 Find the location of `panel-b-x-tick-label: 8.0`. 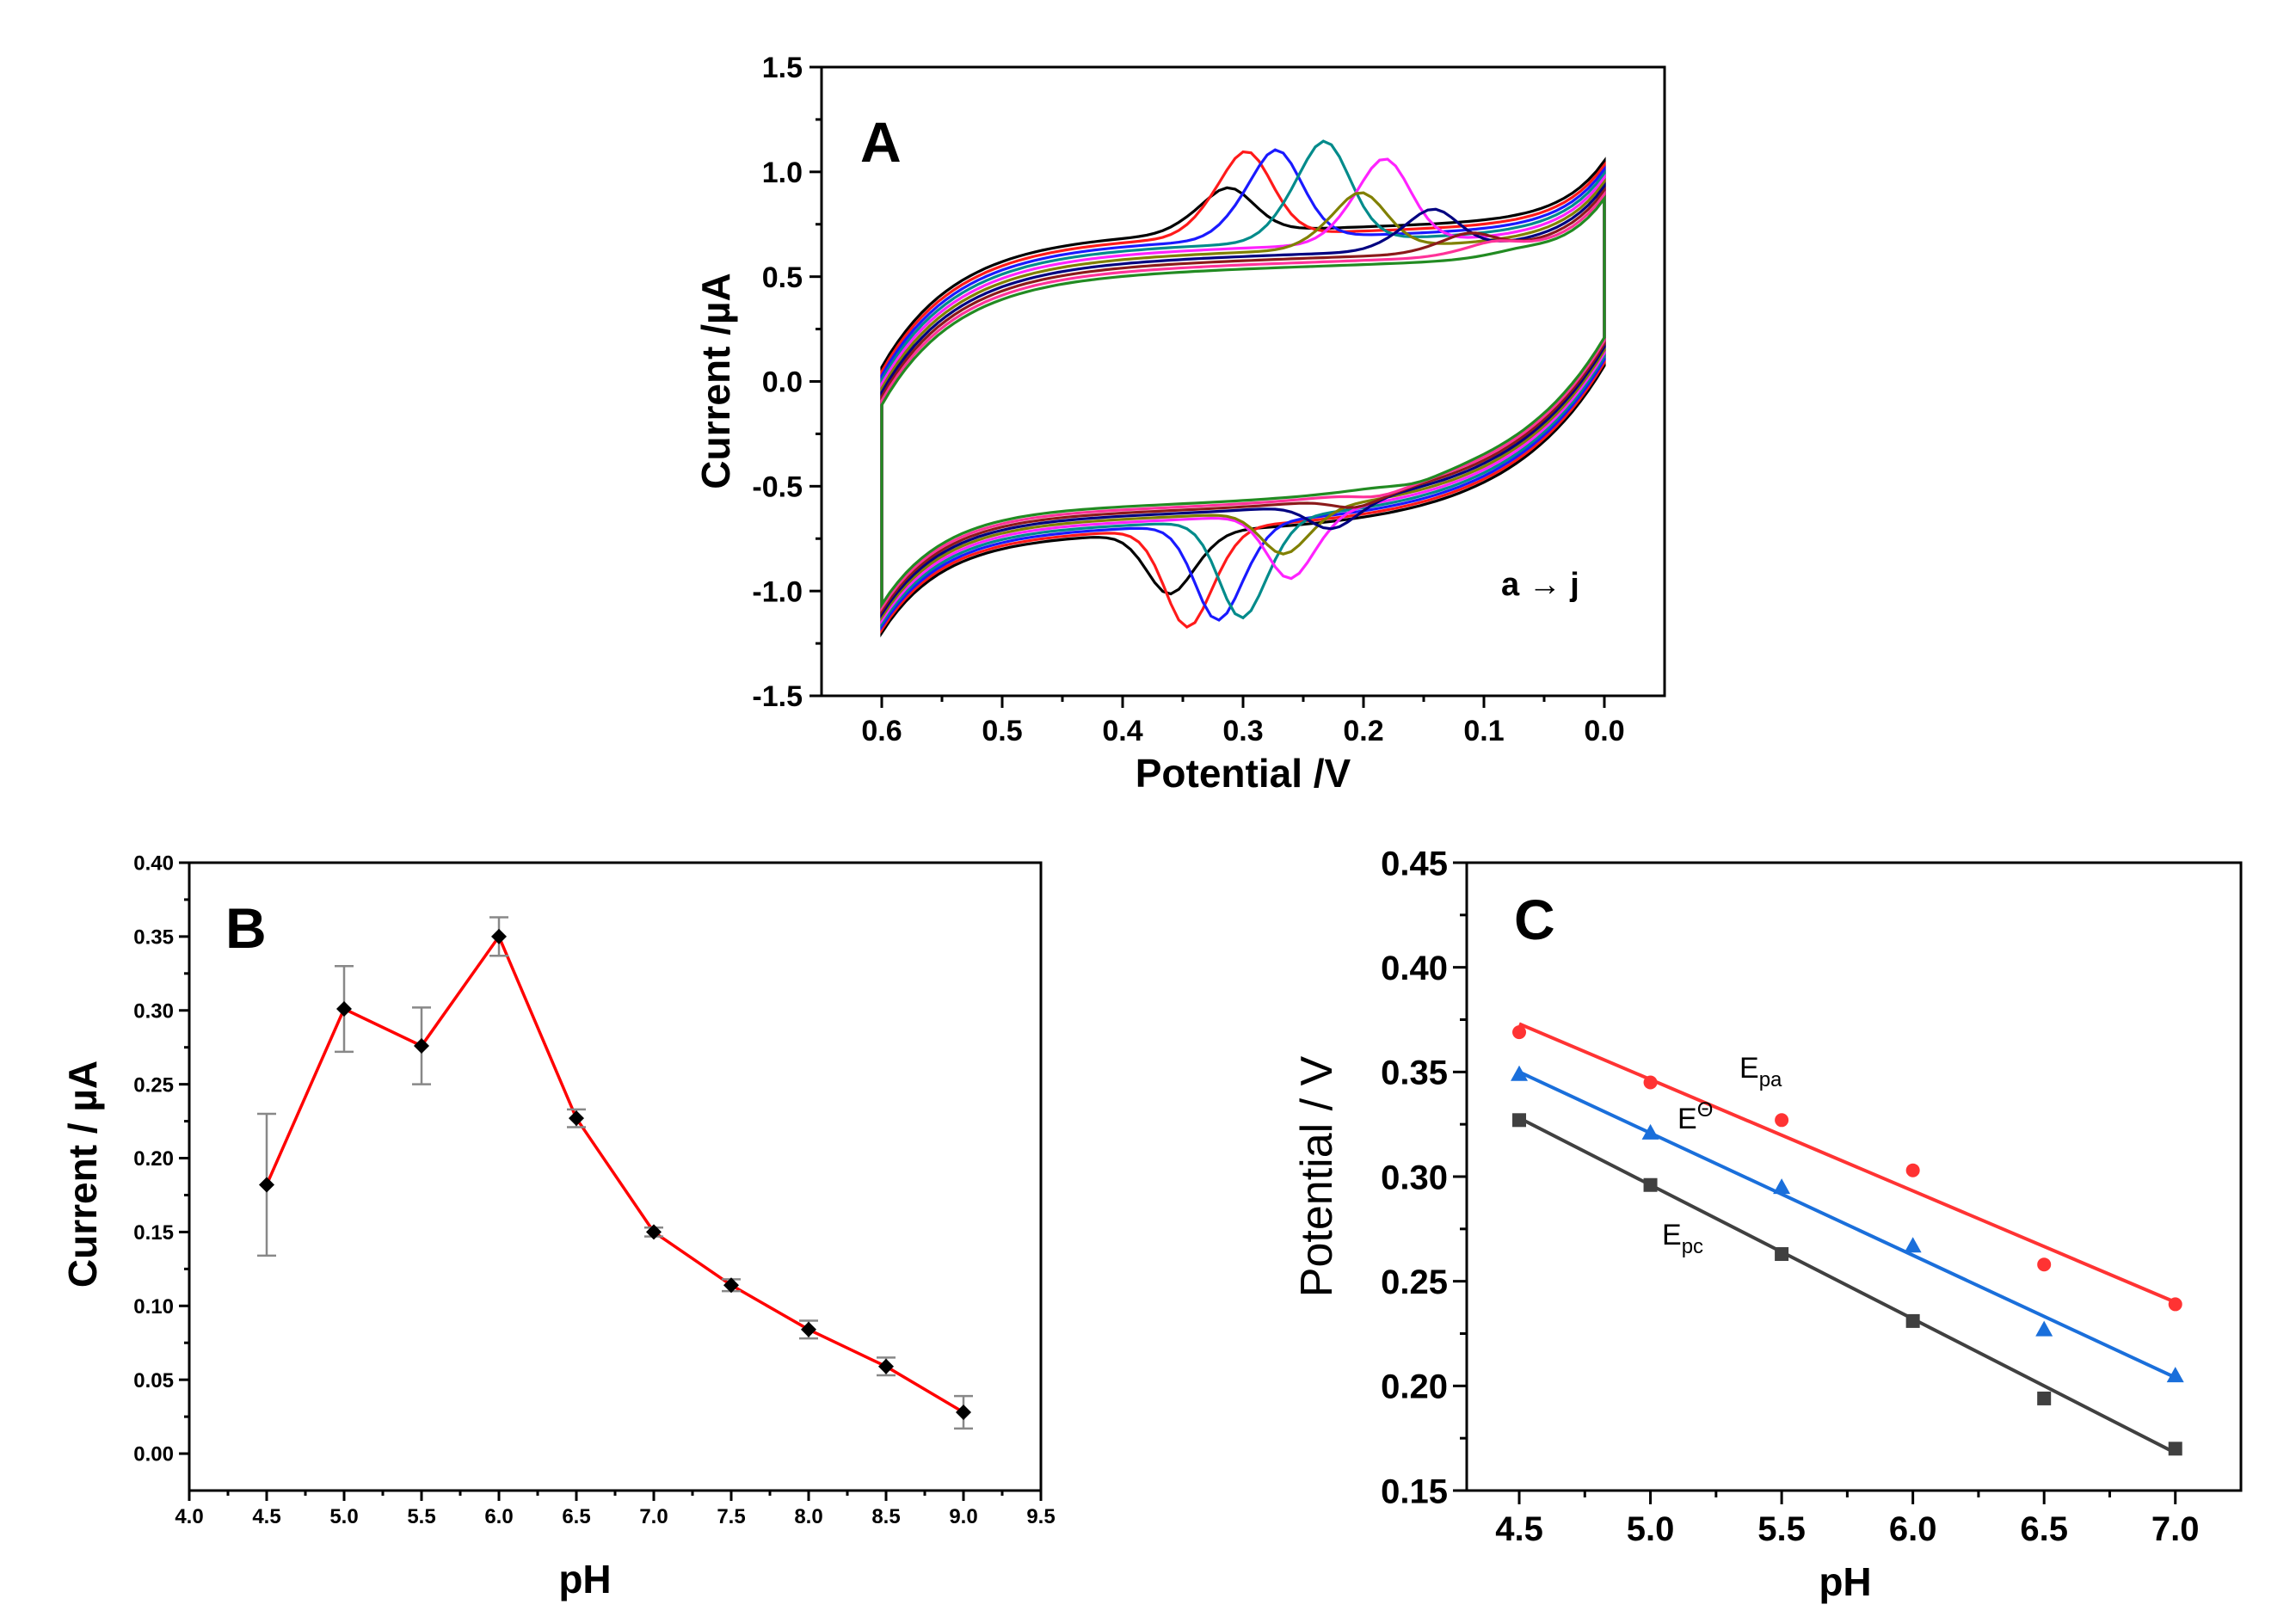

panel-b-x-tick-label: 8.0 is located at coordinates (808, 1517).